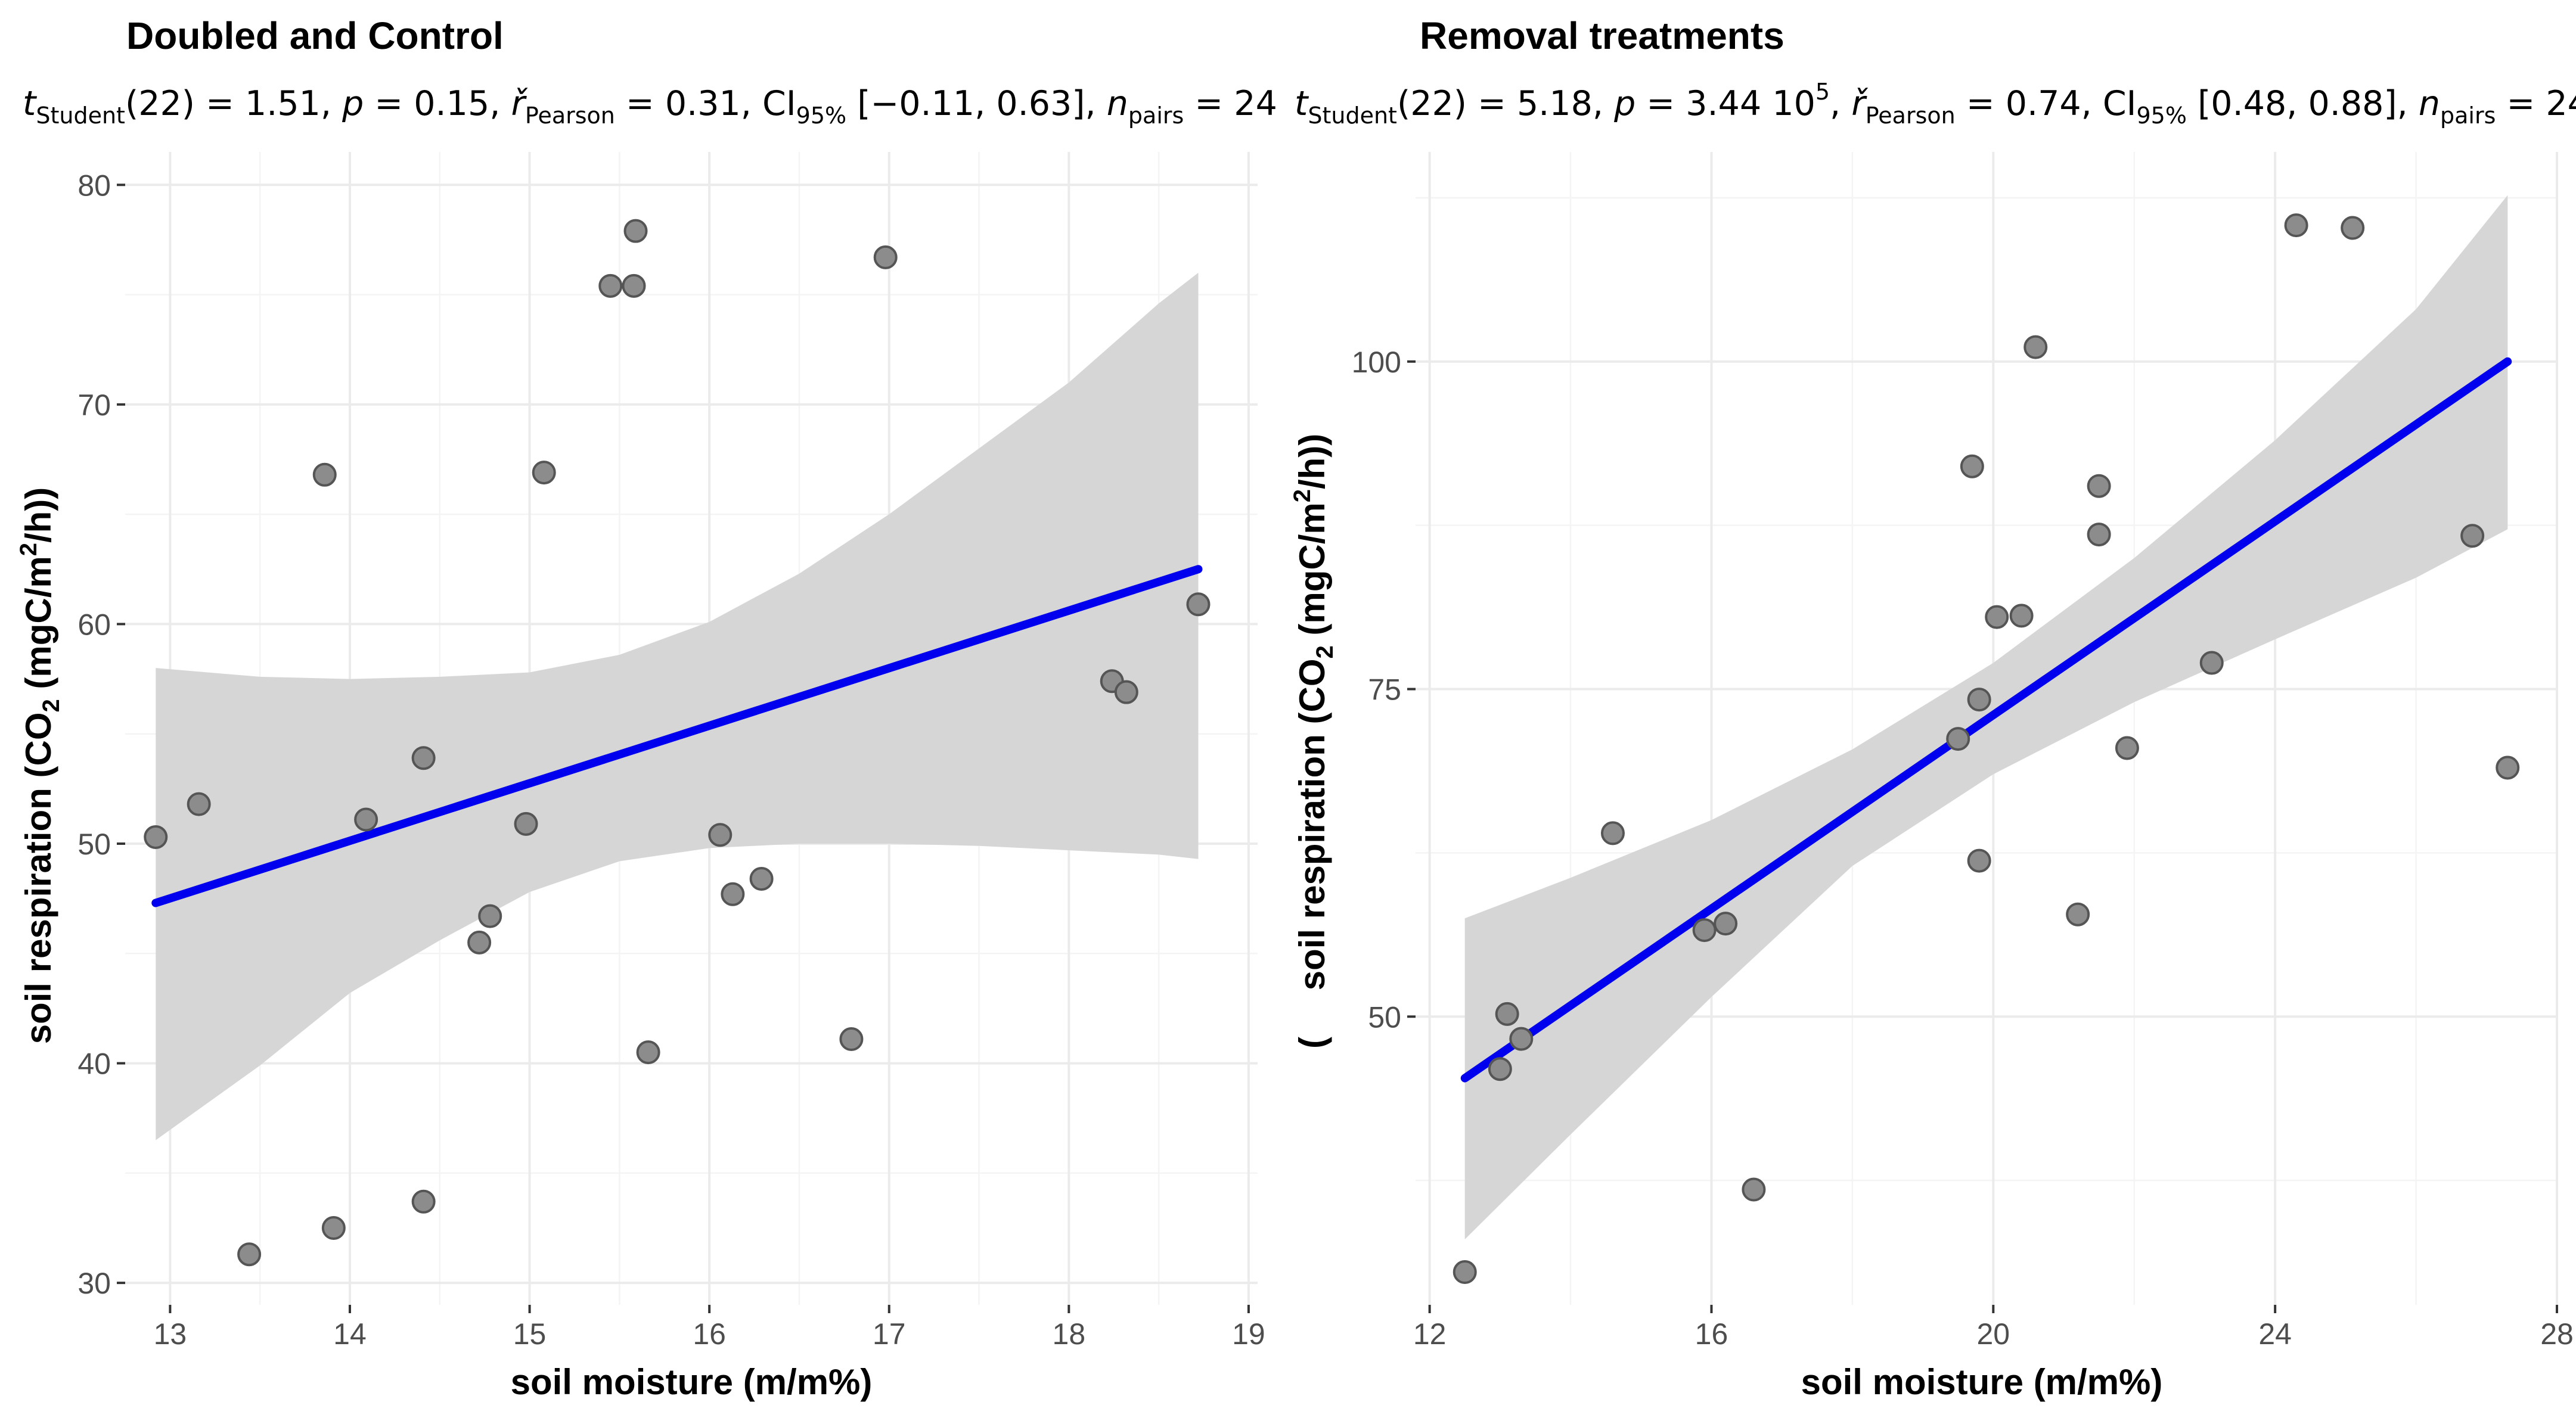 Image resolution: width=2576 pixels, height=1424 pixels. I want to click on x-tick-label: 18, so click(1070, 1334).